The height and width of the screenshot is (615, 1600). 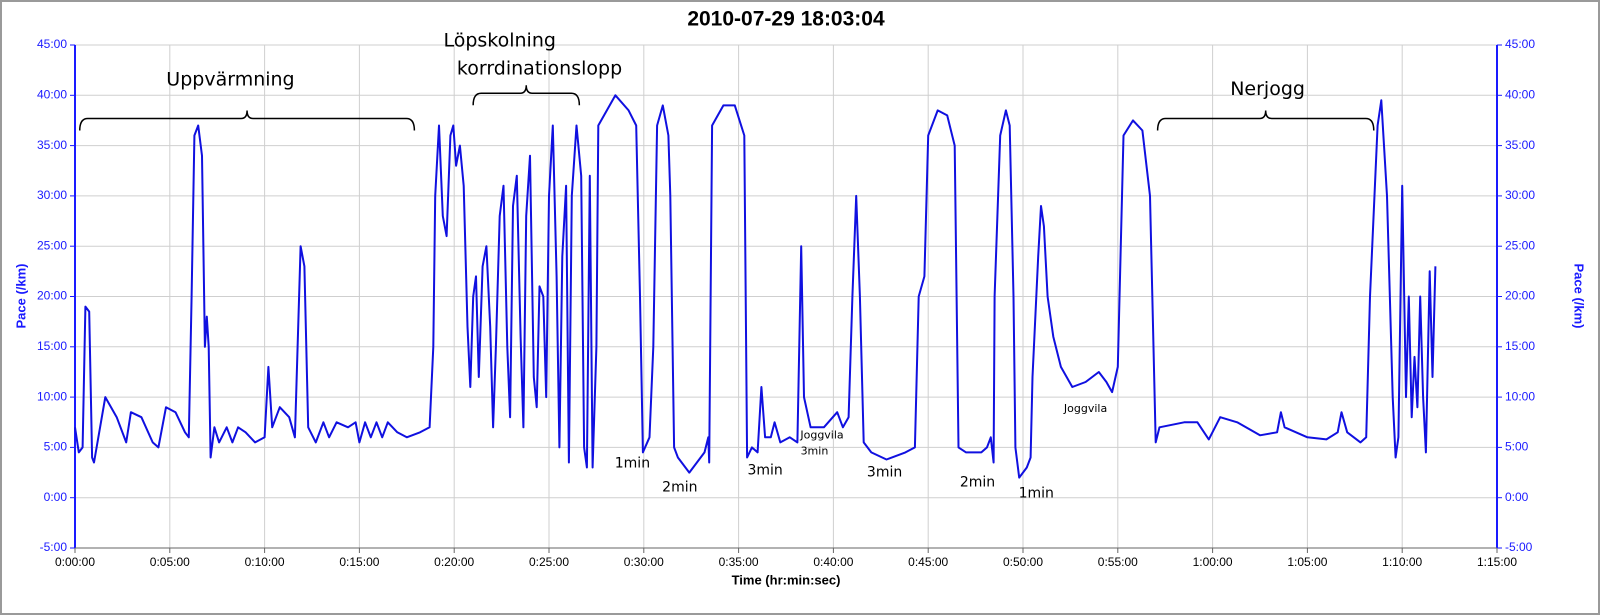 What do you see at coordinates (549, 562) in the screenshot?
I see `x-tick-label: 0:25:00` at bounding box center [549, 562].